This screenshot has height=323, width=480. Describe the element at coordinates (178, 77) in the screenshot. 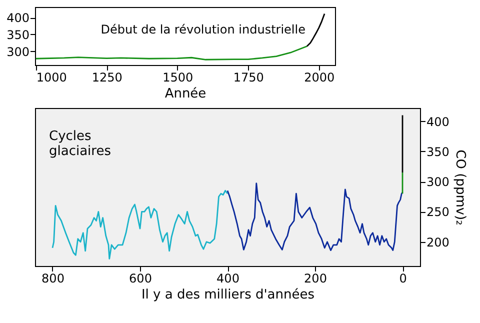

I see `x-tick-label: 1500` at that location.